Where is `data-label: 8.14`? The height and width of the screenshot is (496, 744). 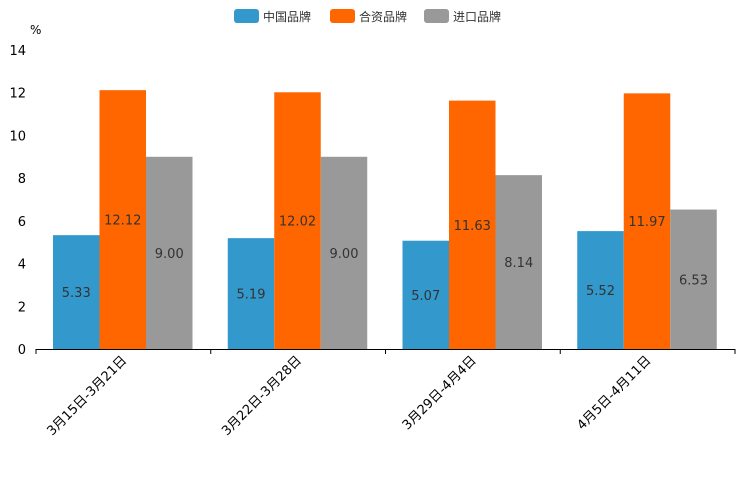 data-label: 8.14 is located at coordinates (518, 263).